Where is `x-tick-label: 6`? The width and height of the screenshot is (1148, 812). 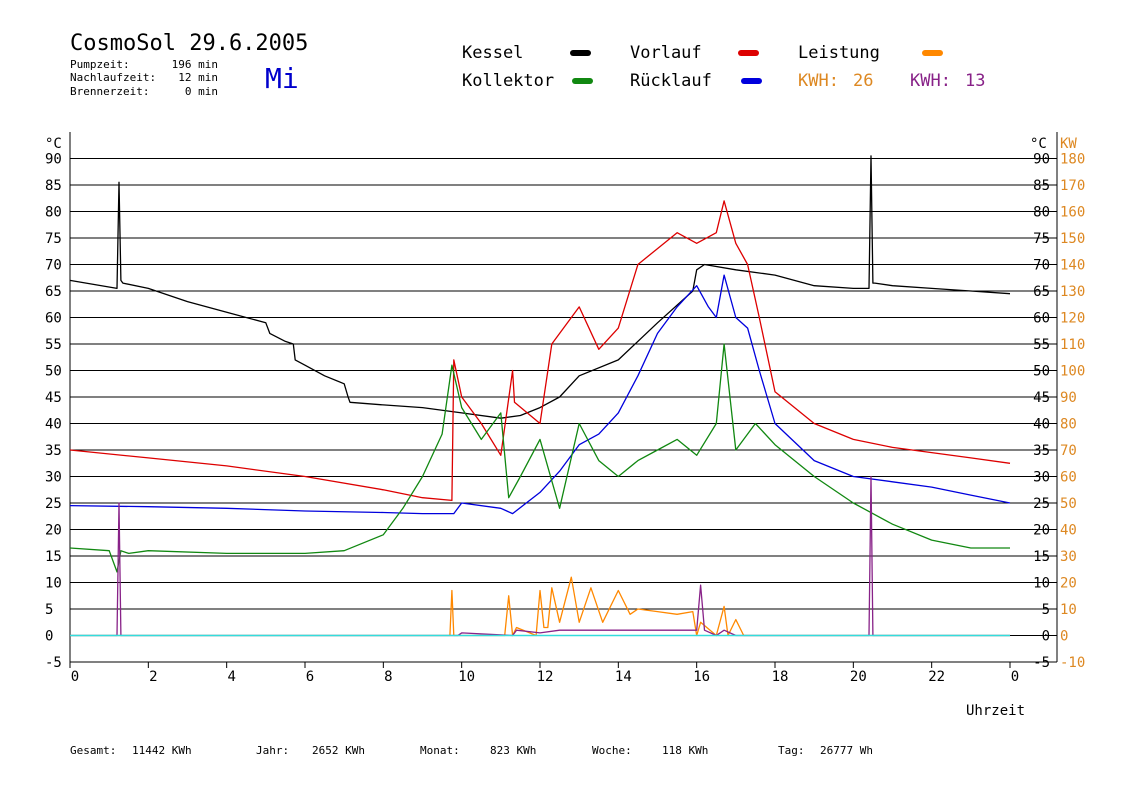 x-tick-label: 6 is located at coordinates (310, 677).